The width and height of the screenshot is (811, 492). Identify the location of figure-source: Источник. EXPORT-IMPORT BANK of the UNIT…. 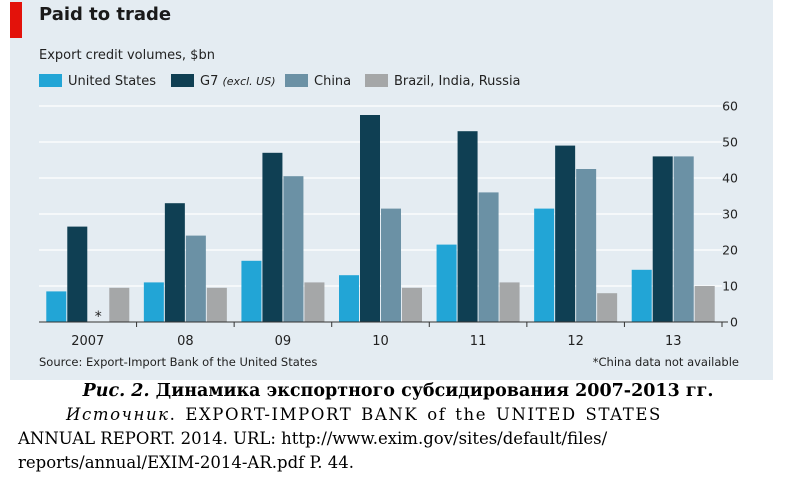
(398, 439).